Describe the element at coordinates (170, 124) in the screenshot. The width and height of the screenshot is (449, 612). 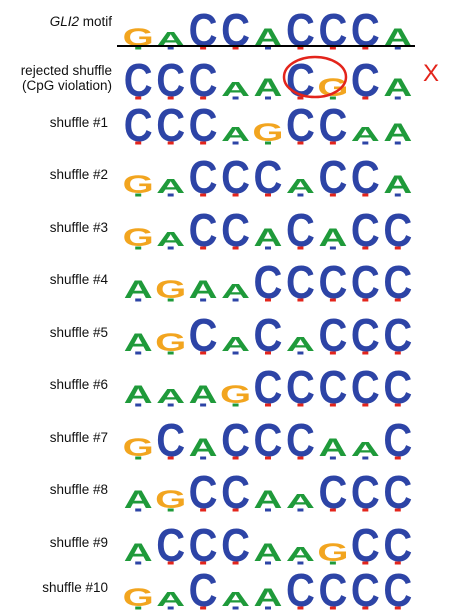
I see `shuffle-1-logo-letter-2: C` at that location.